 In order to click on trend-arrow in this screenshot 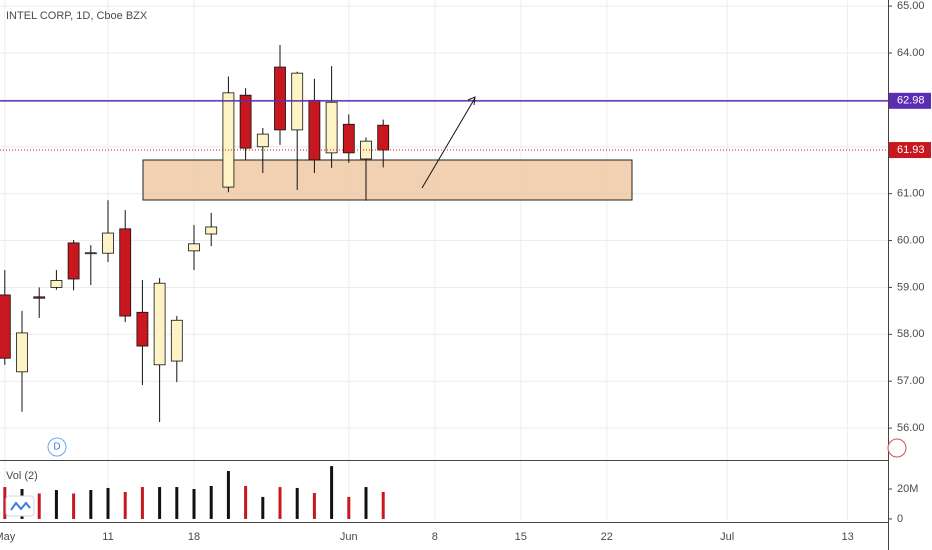, I will do `click(448, 143)`.